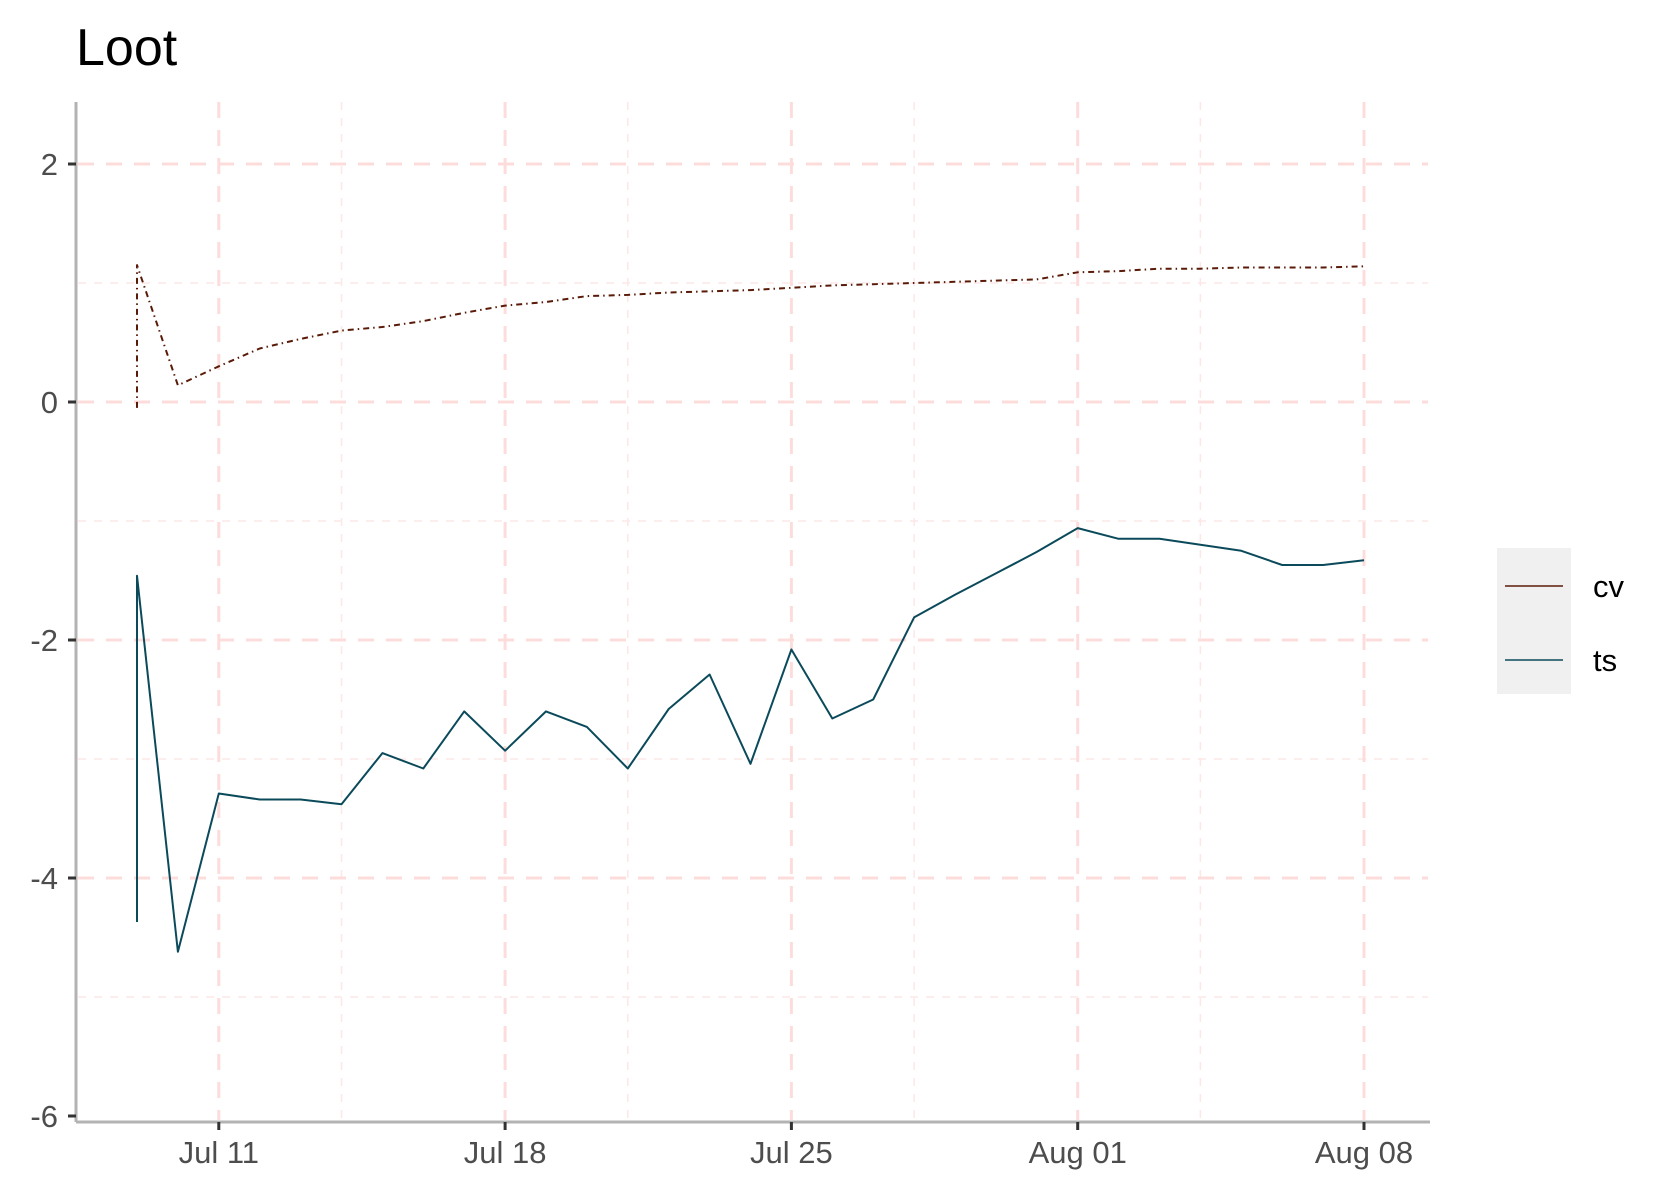 The width and height of the screenshot is (1653, 1181). What do you see at coordinates (750, 336) in the screenshot?
I see `series-line-cv` at bounding box center [750, 336].